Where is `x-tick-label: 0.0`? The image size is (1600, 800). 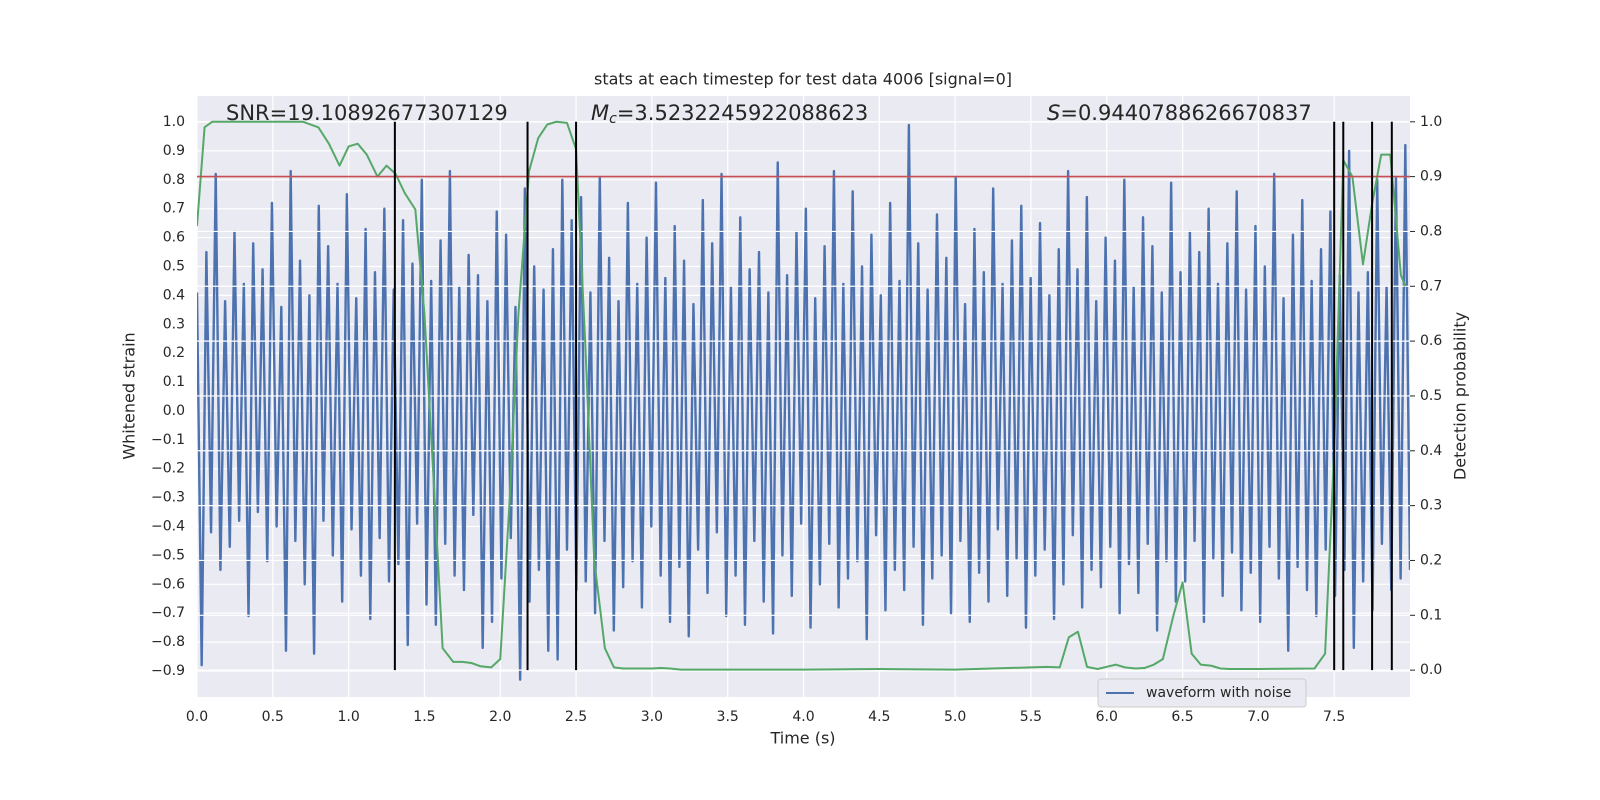 x-tick-label: 0.0 is located at coordinates (197, 717).